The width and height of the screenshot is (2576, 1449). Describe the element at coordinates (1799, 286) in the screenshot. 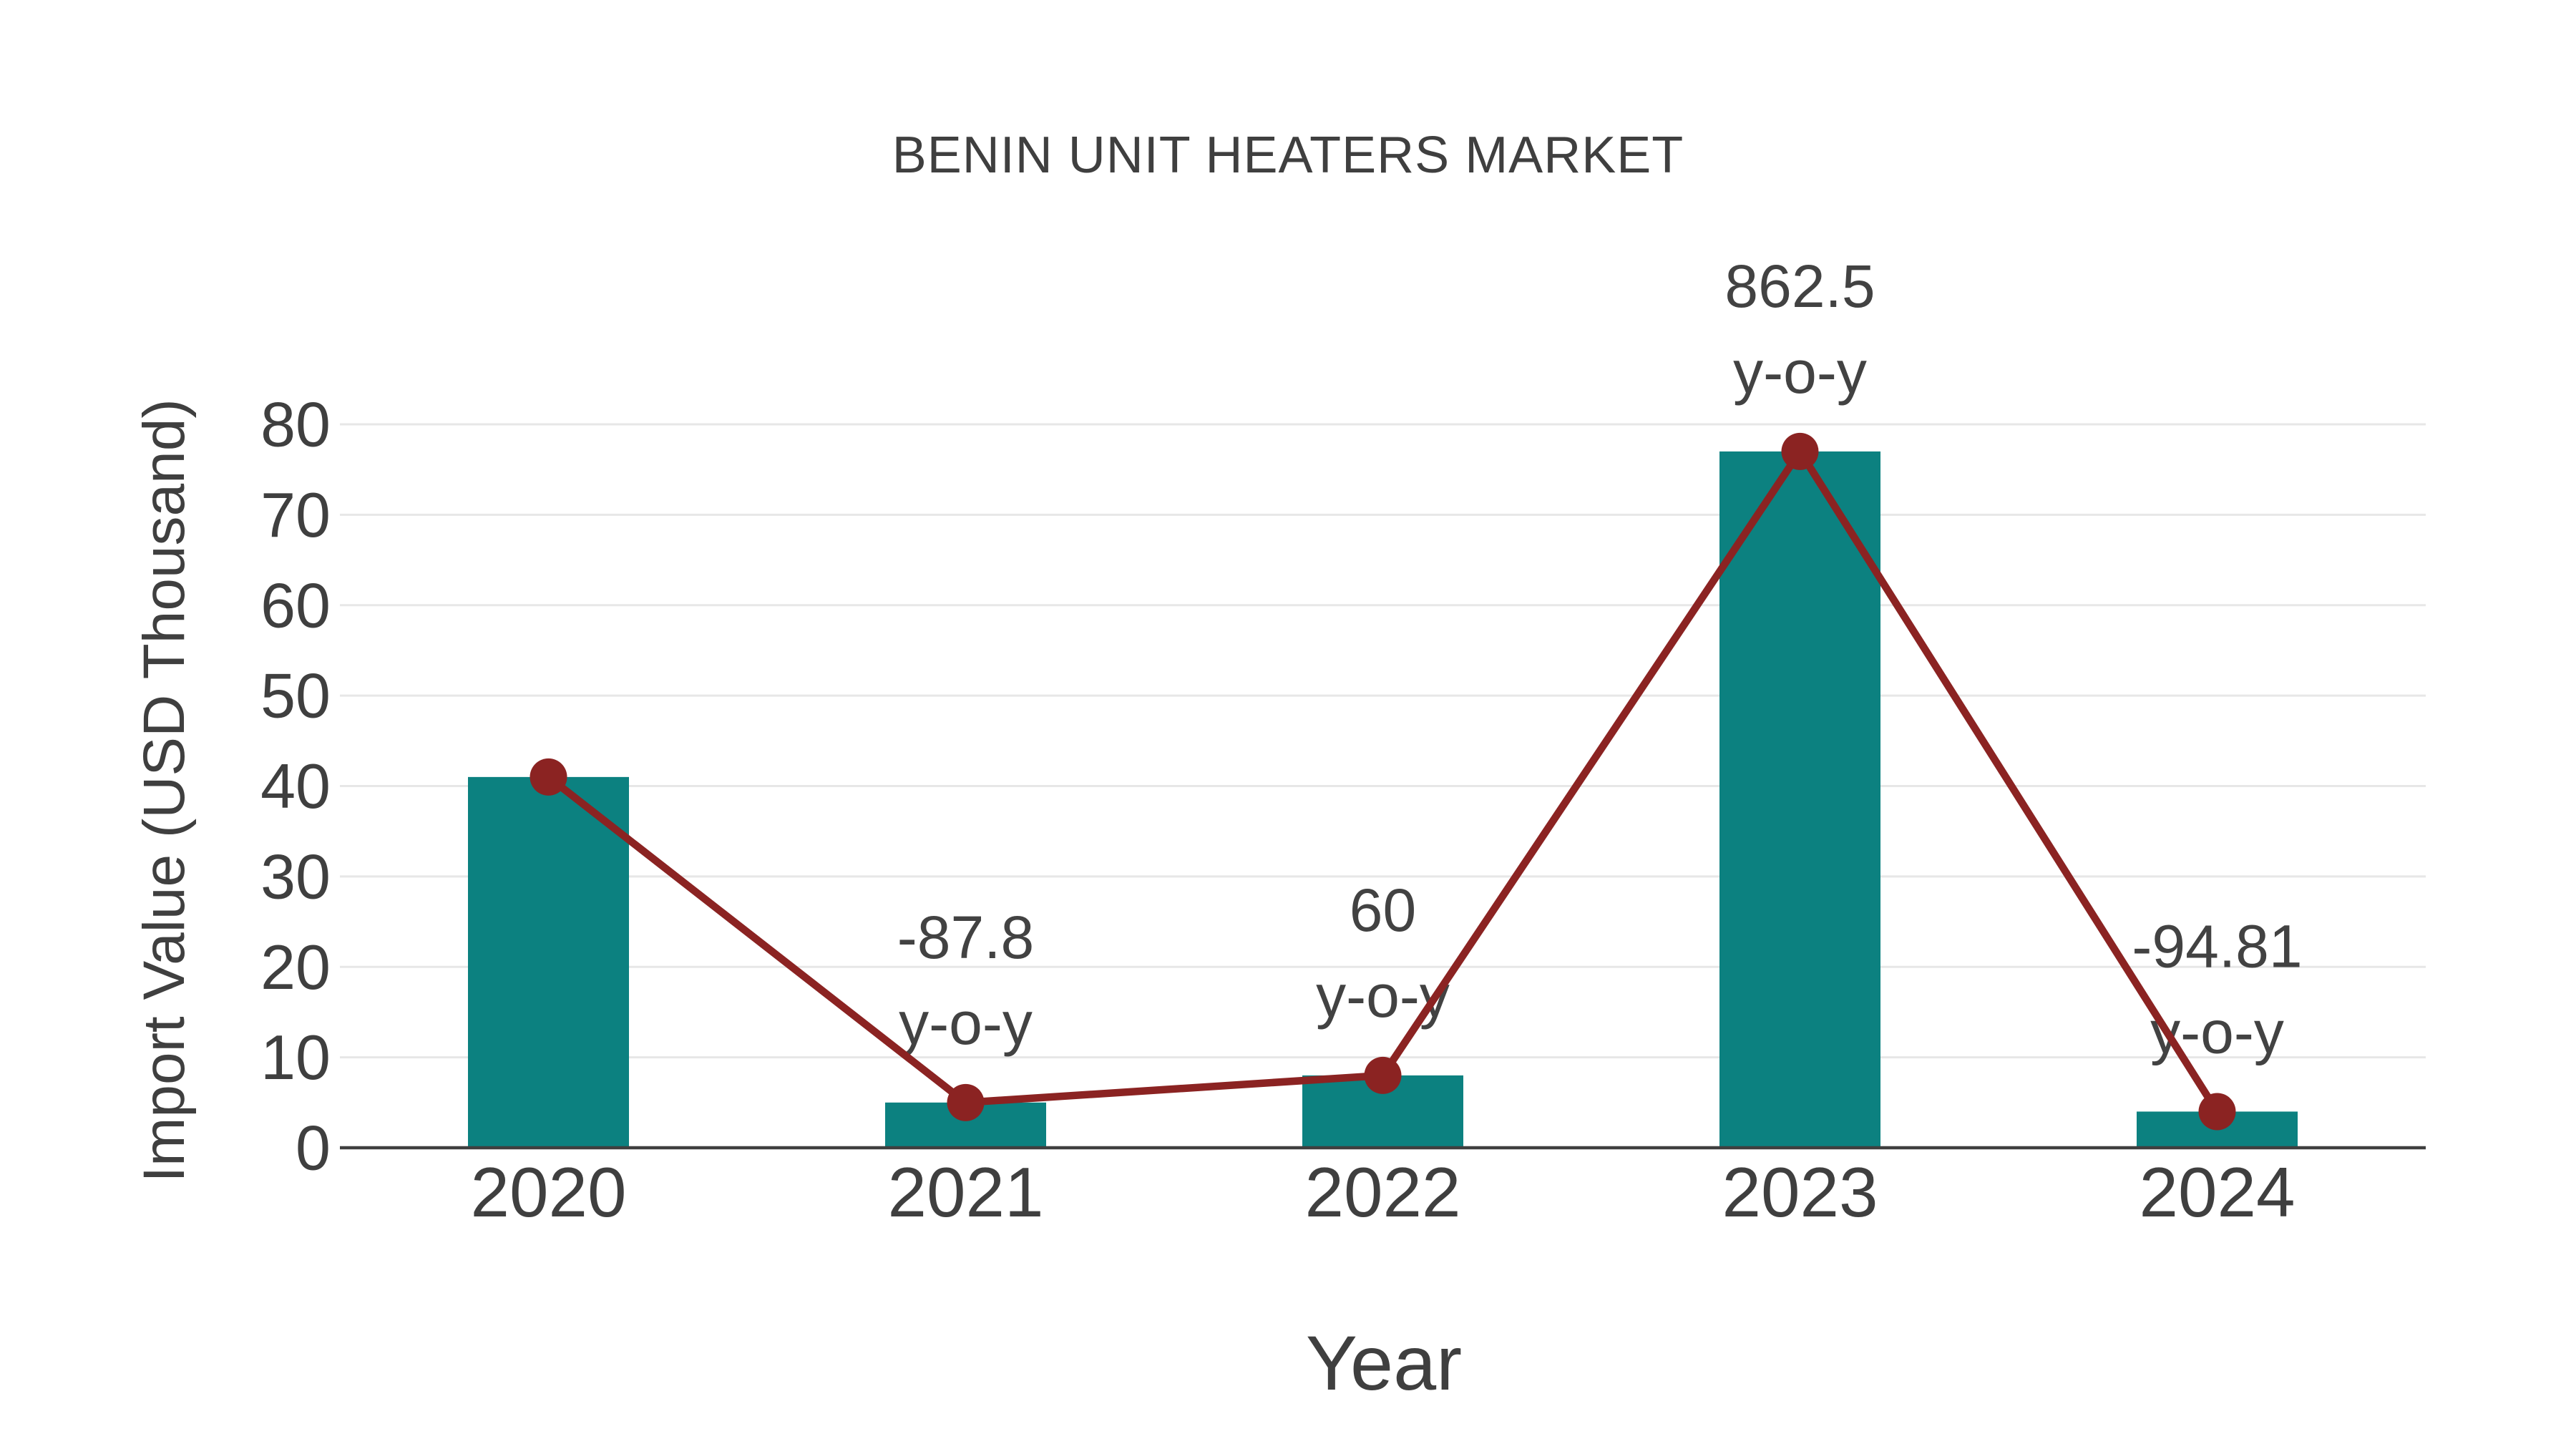

I see `annotation-value-2023: 862.5` at that location.